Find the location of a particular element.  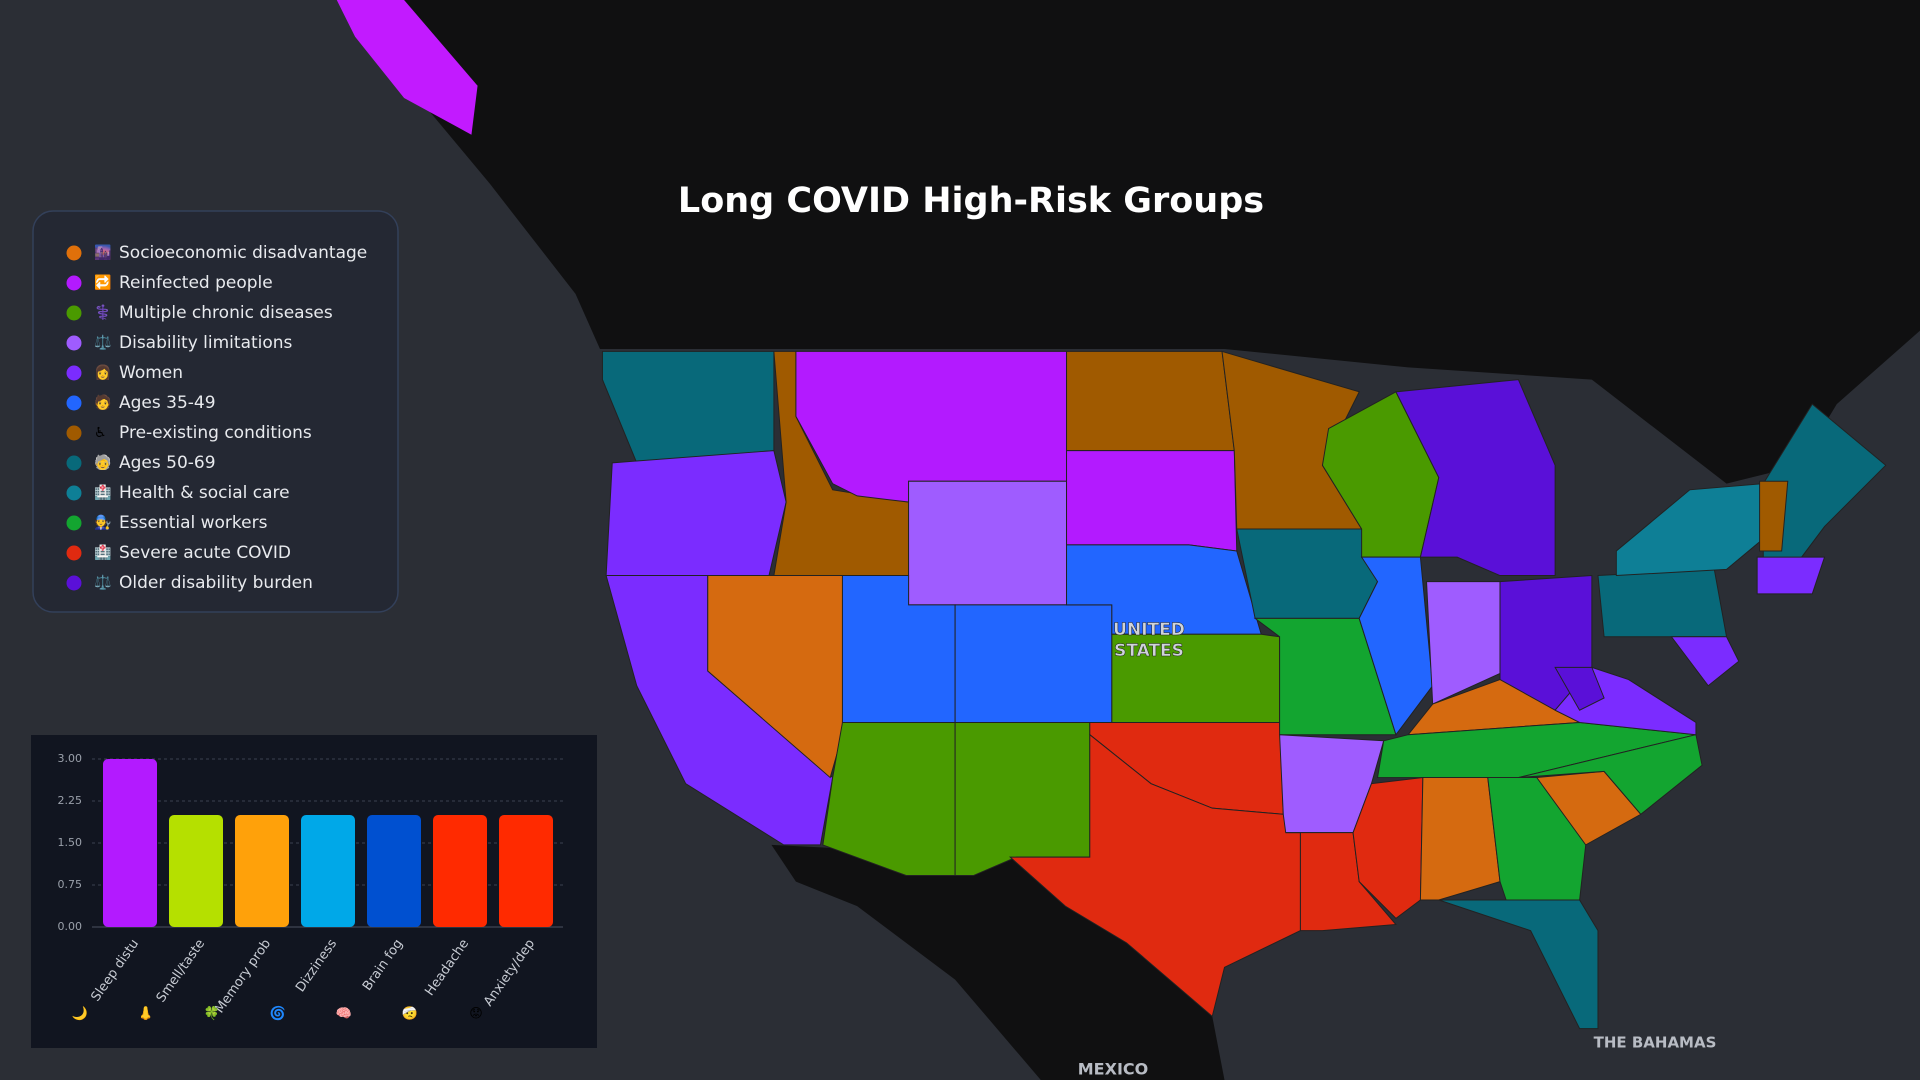

legend-label: Health & social care is located at coordinates (204, 493).